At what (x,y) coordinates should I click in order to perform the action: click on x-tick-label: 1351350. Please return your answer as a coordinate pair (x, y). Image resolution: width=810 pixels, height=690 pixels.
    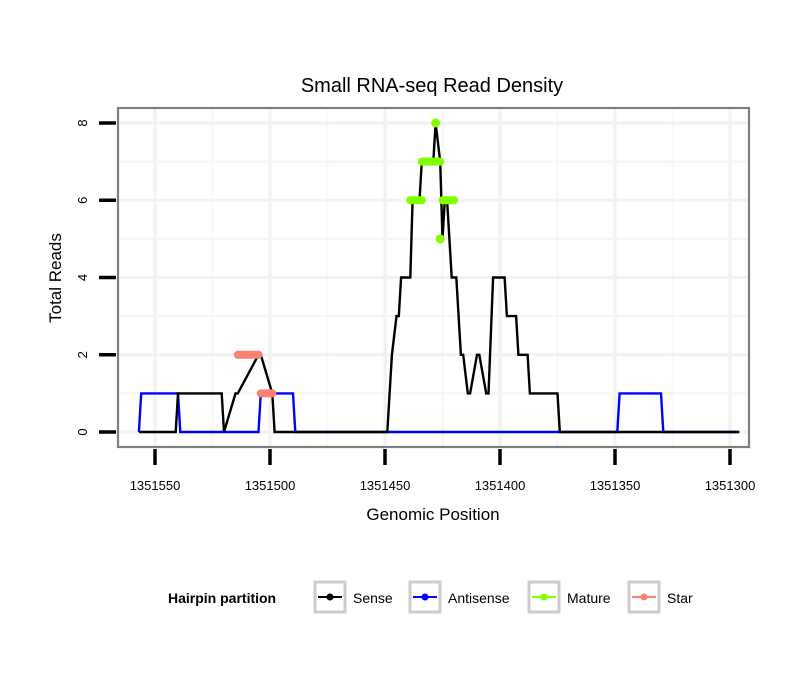
    Looking at the image, I should click on (615, 485).